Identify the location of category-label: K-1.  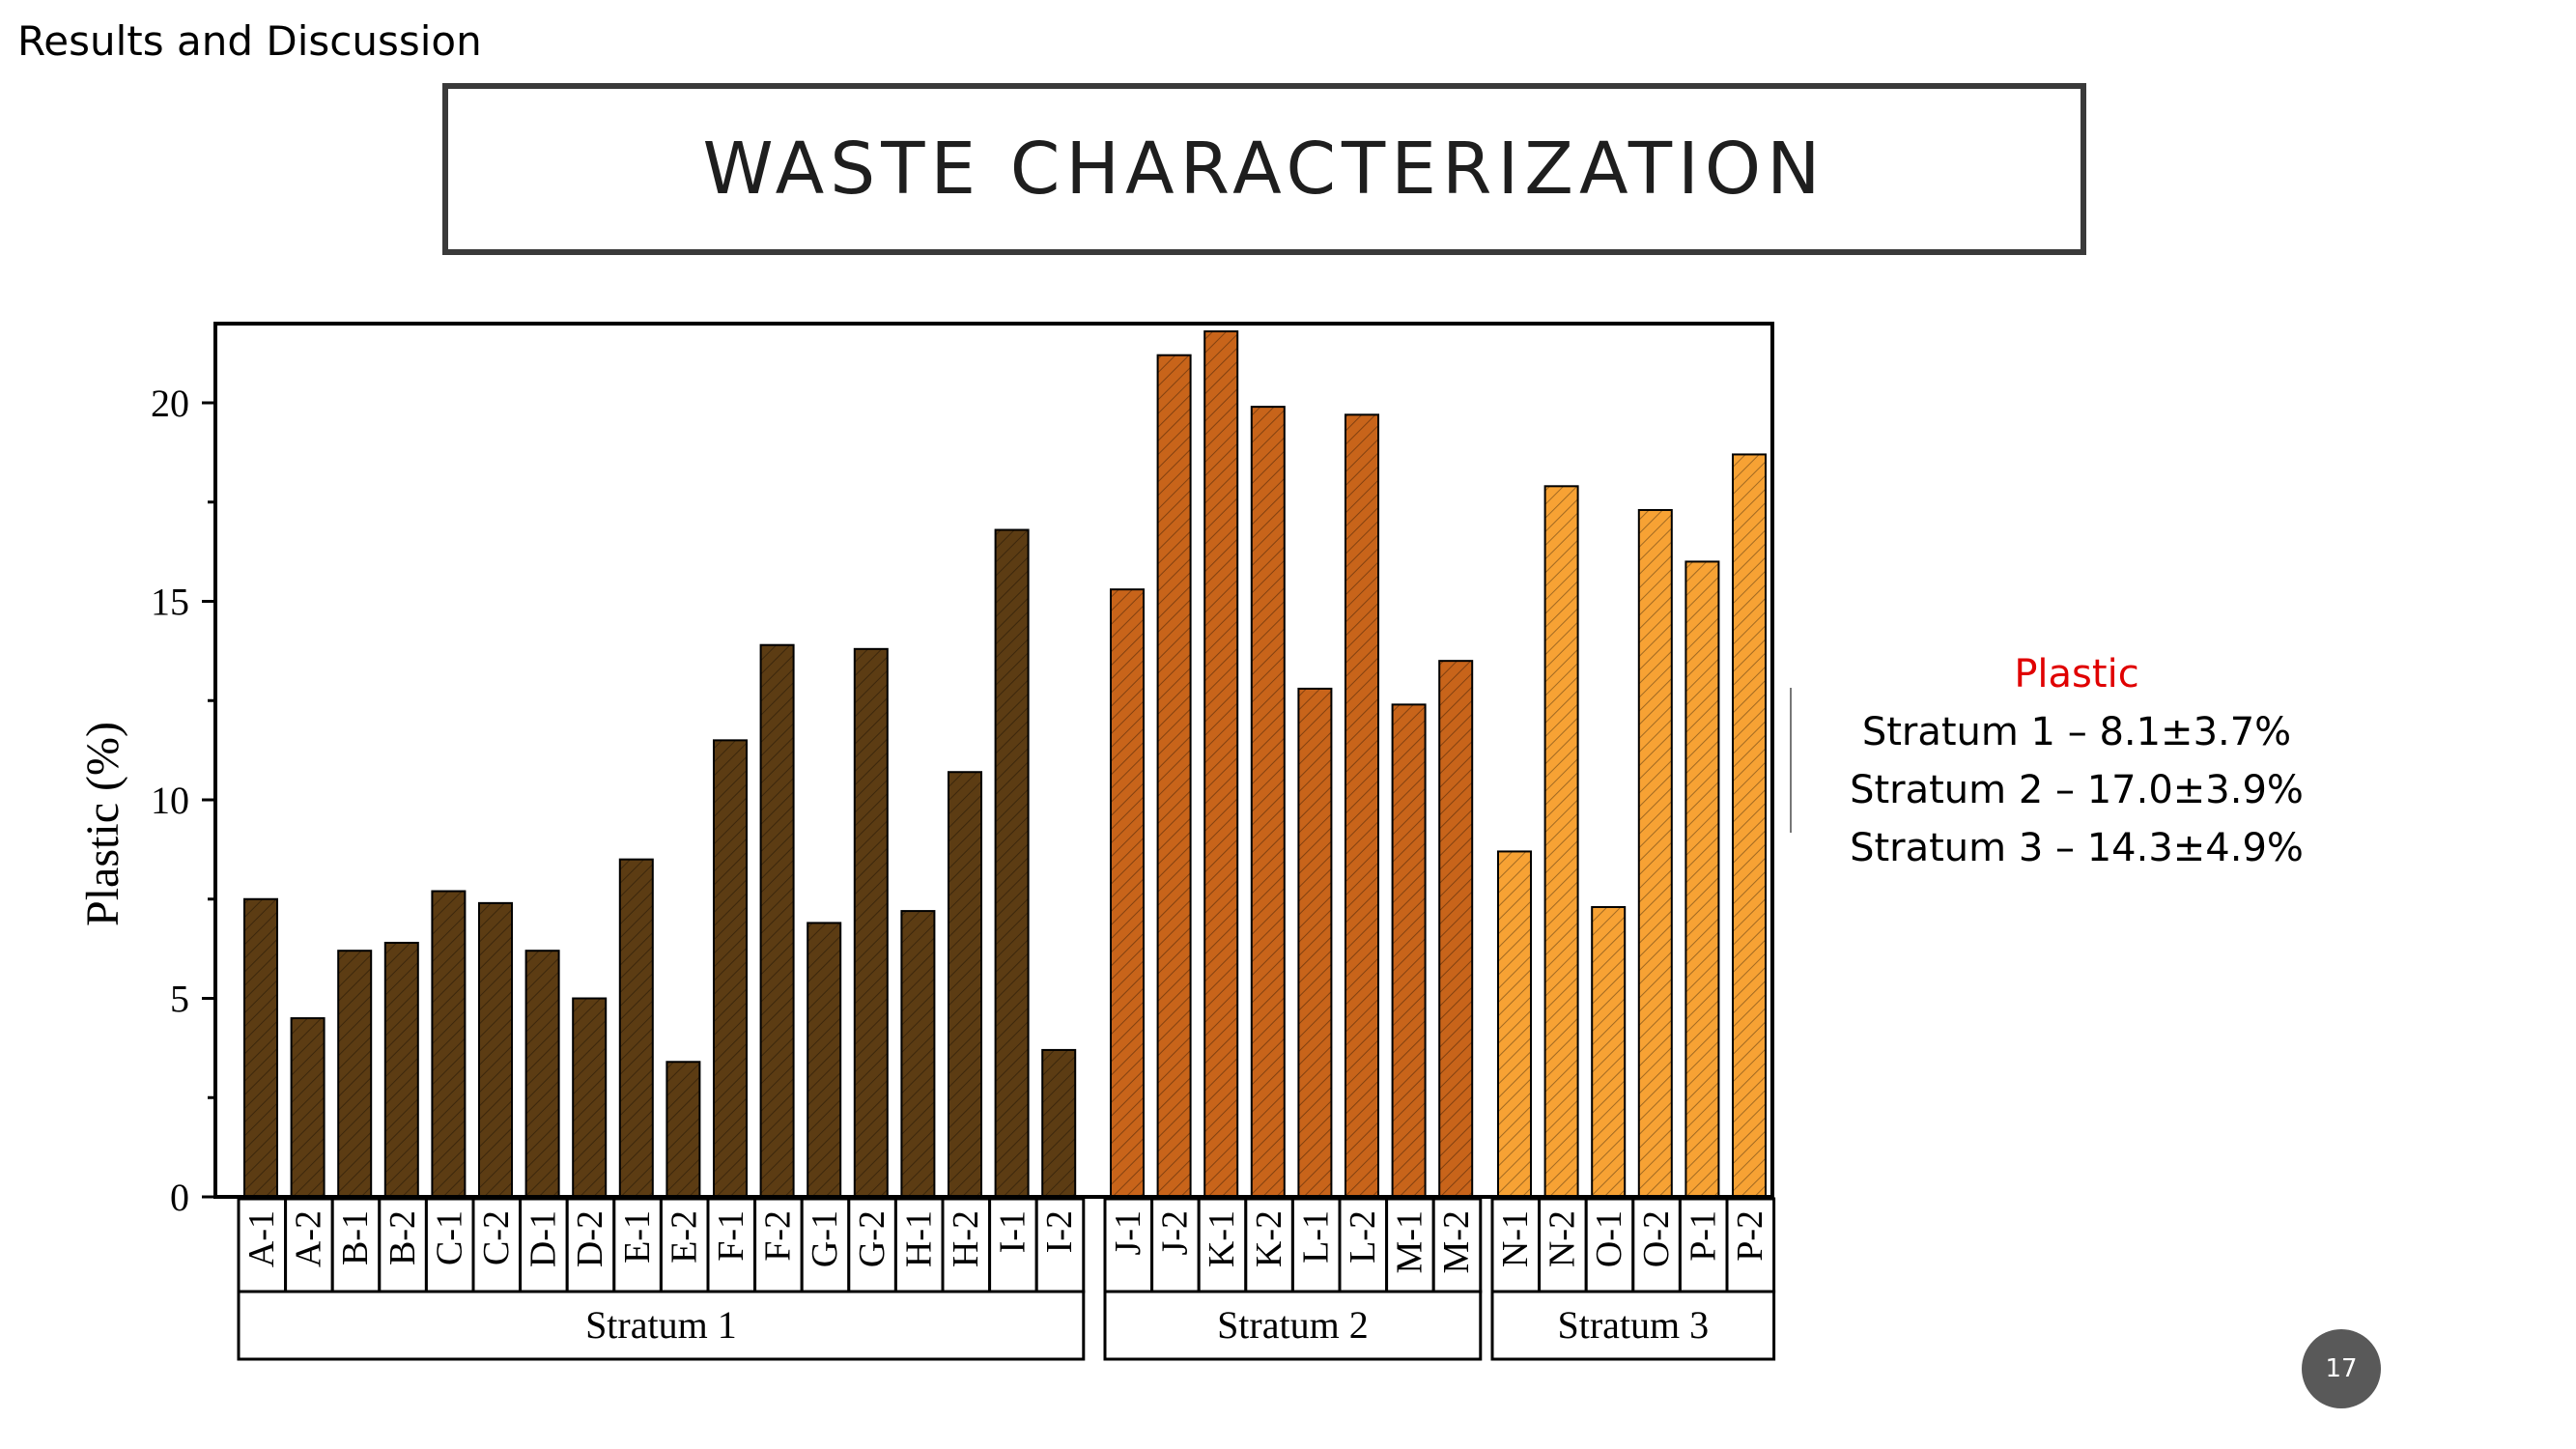
(1222, 1238).